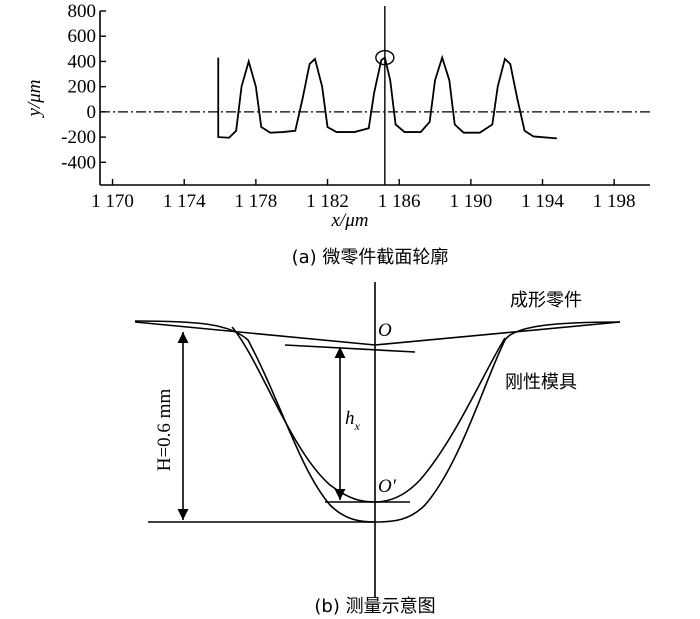 The height and width of the screenshot is (619, 700). I want to click on mold-label: 刚性模具, so click(541, 382).